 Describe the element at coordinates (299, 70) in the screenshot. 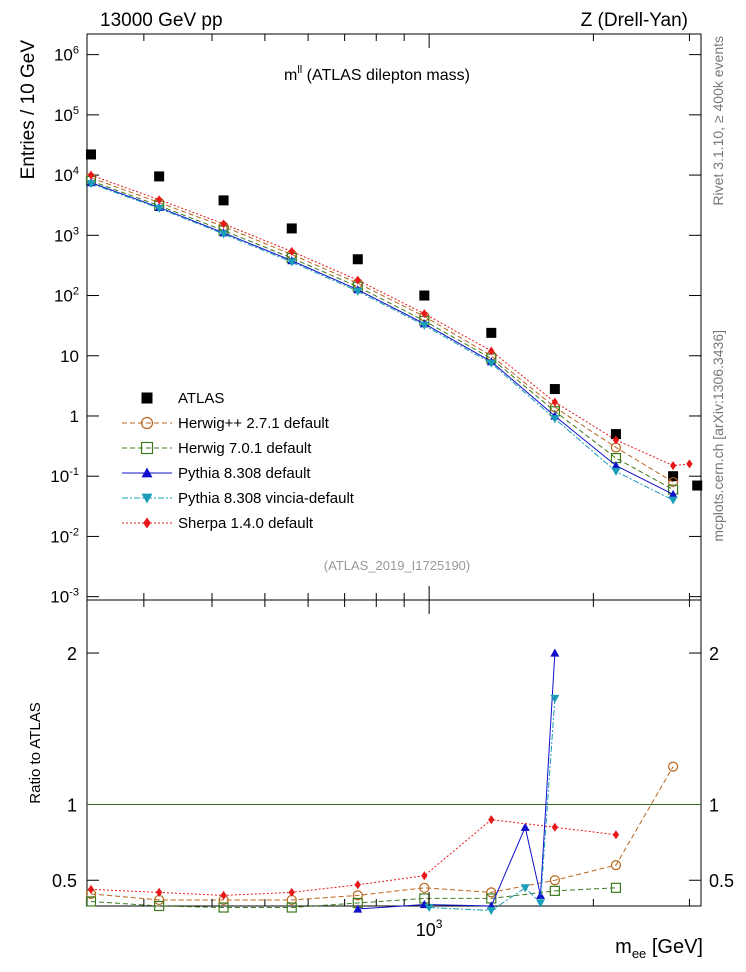

I see `main-title-superscript: ll` at that location.